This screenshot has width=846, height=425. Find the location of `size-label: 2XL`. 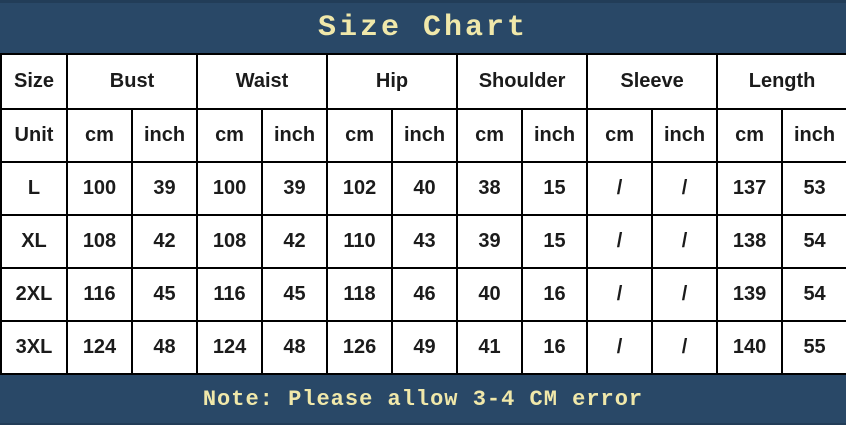

size-label: 2XL is located at coordinates (34, 294).